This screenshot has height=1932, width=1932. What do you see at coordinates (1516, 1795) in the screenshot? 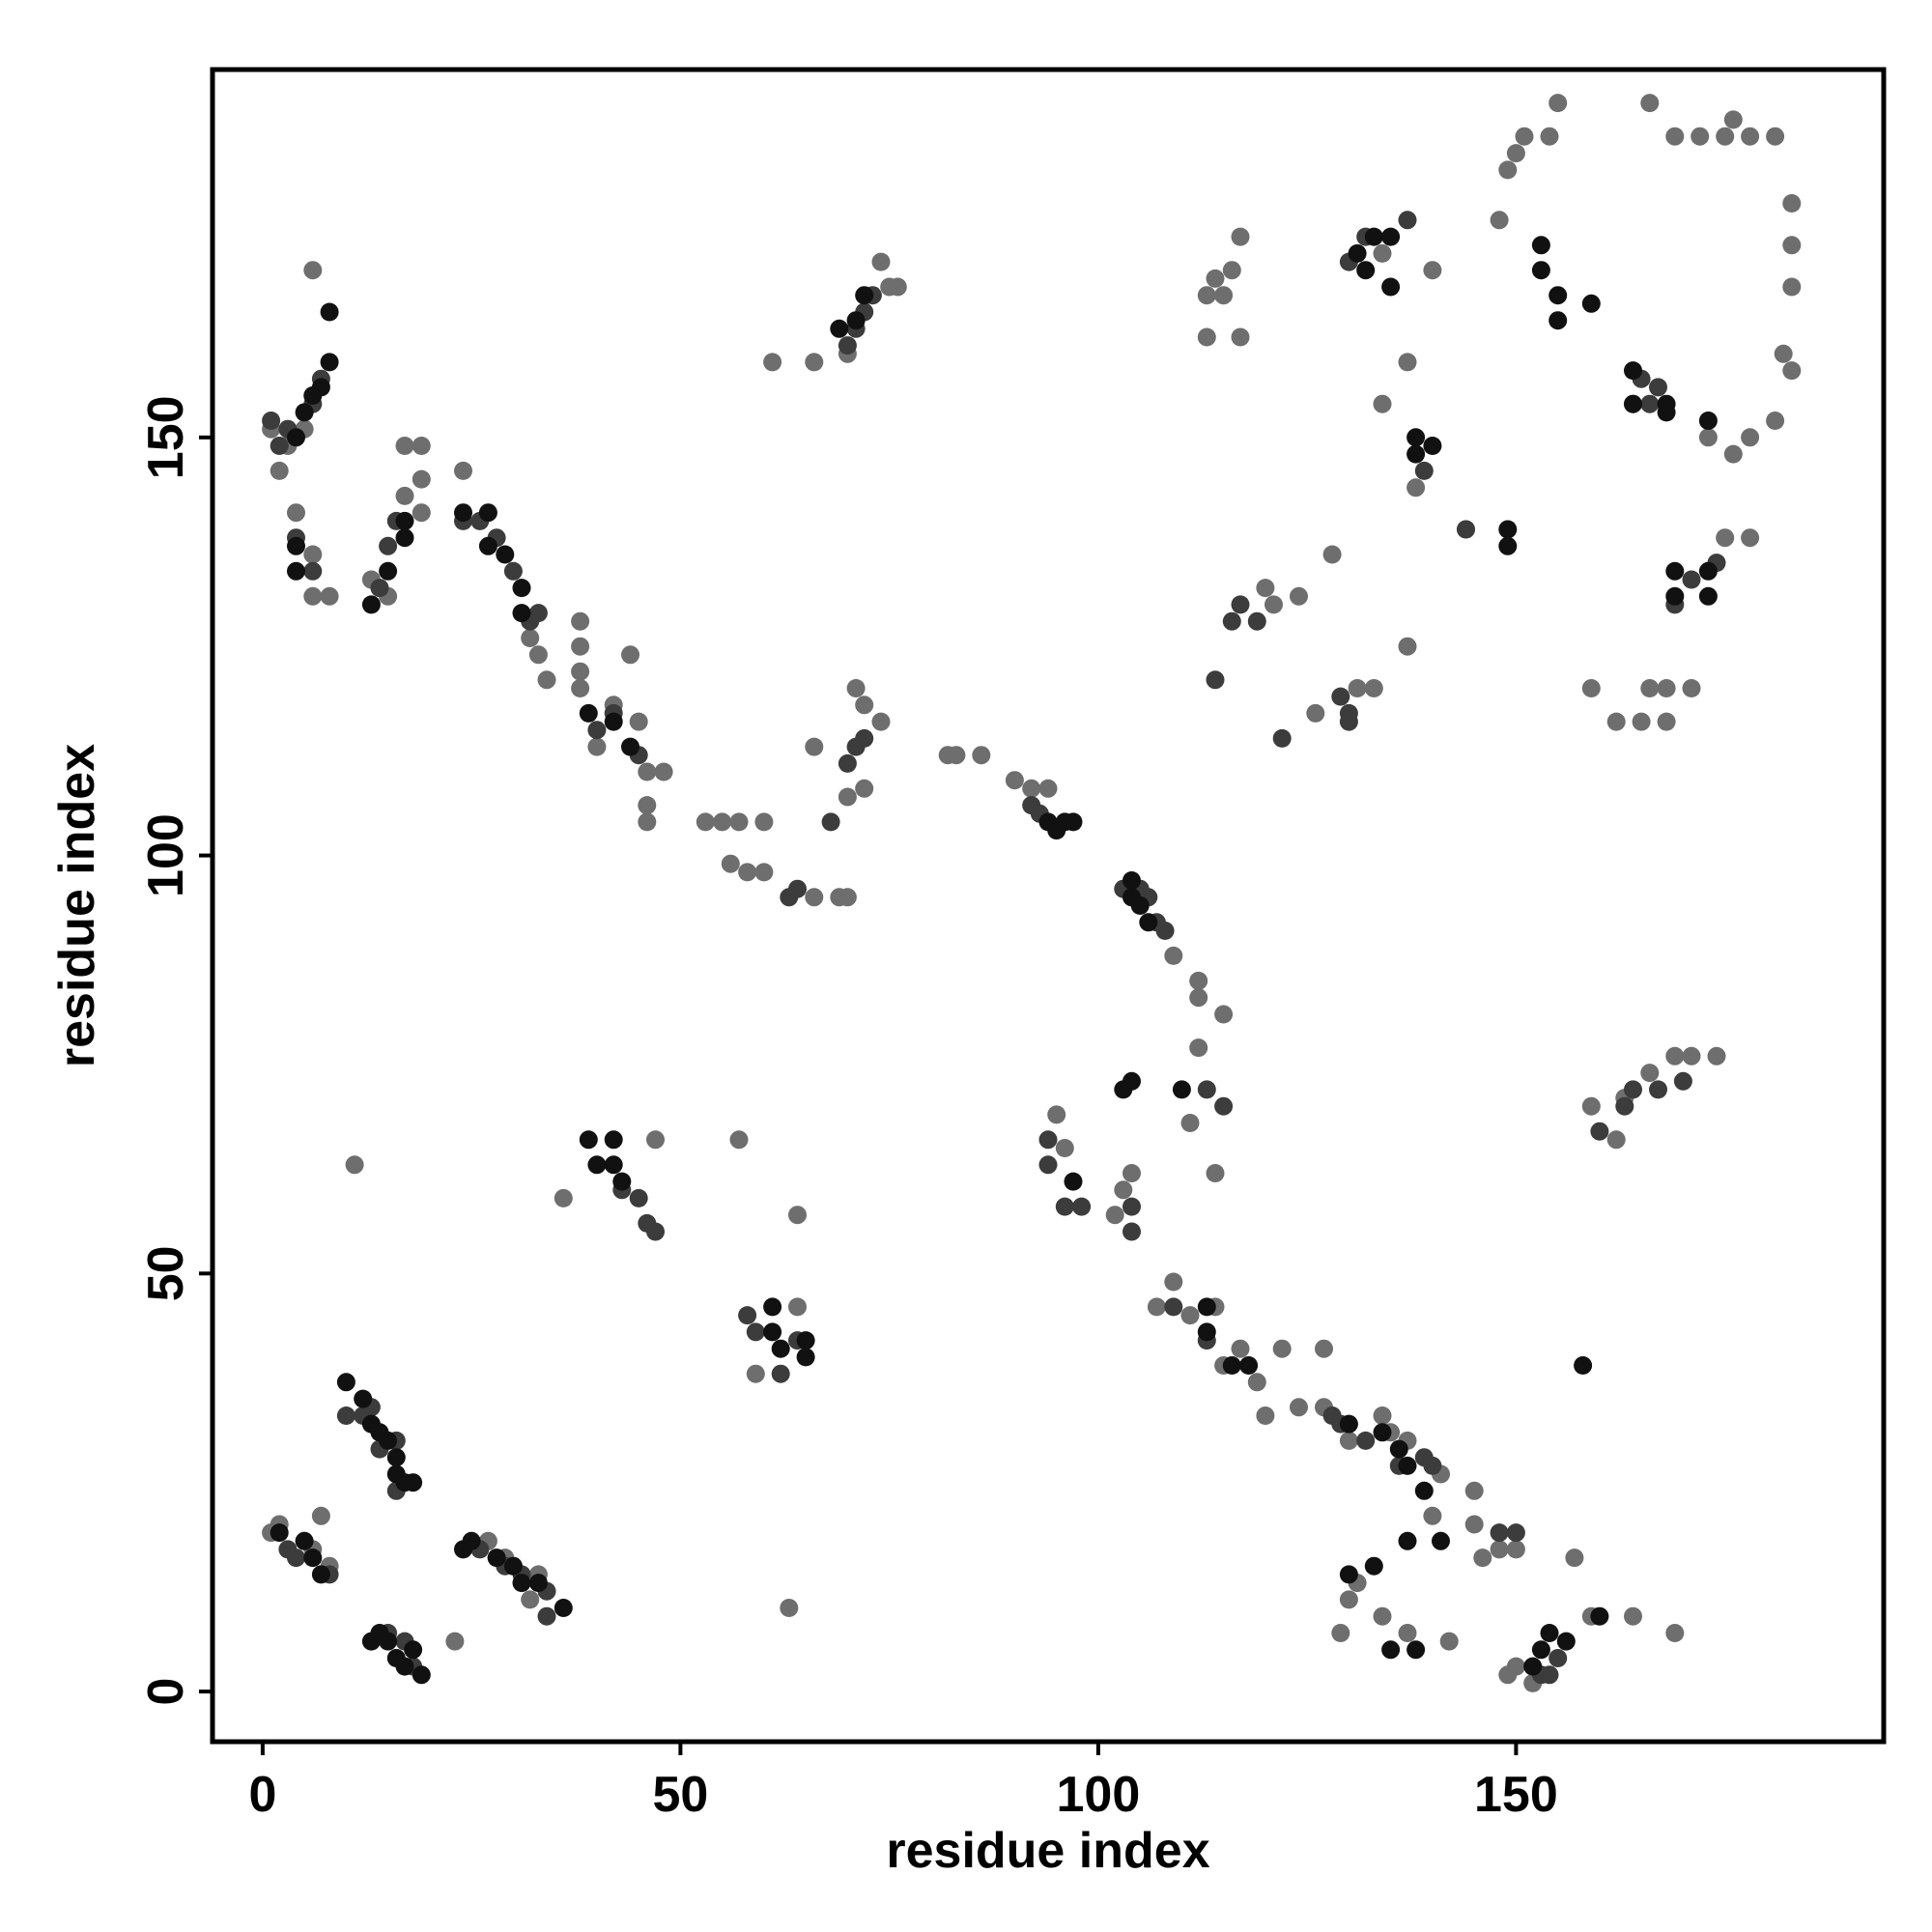
I see `x-tick-label: 150` at bounding box center [1516, 1795].